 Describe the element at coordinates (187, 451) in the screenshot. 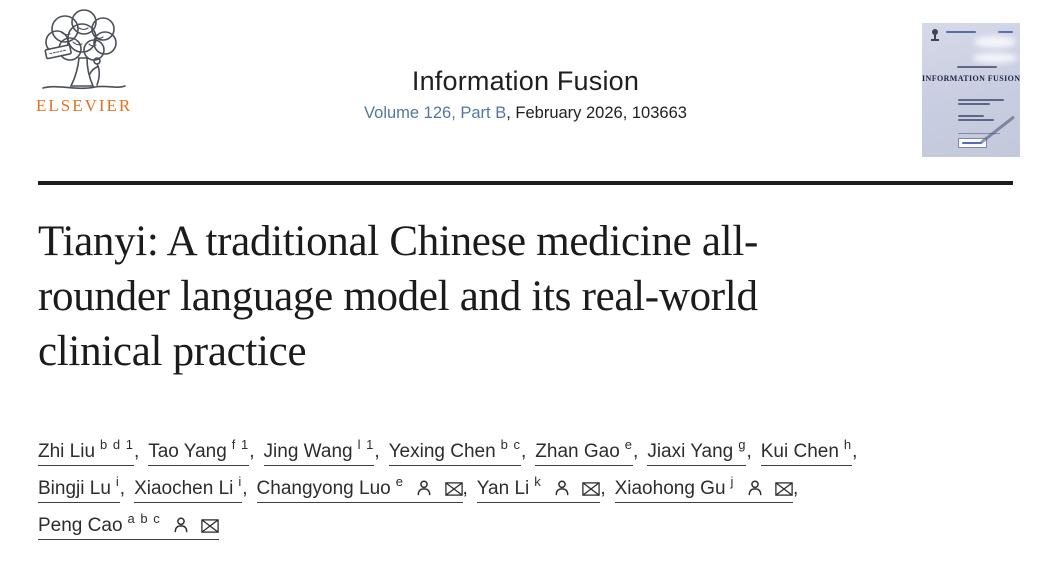

I see `author-name: Tao Yang` at that location.